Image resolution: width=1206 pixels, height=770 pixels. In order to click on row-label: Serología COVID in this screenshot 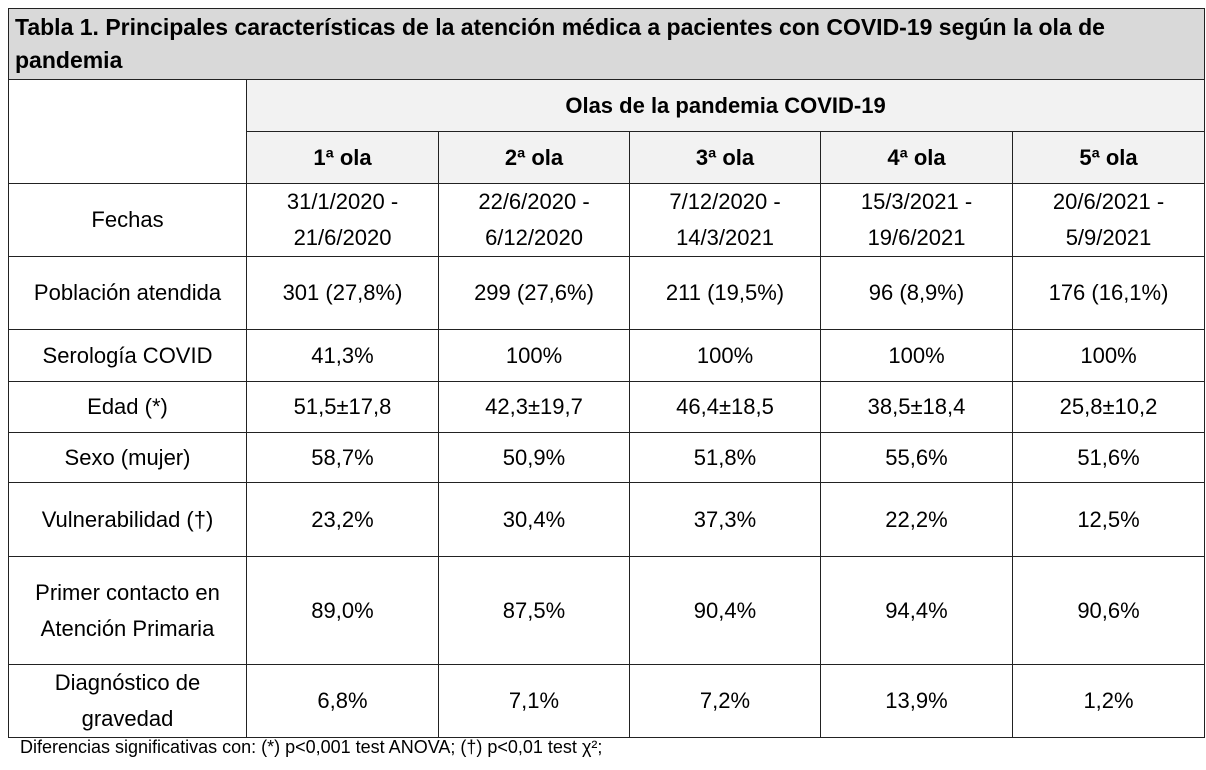, I will do `click(127, 355)`.